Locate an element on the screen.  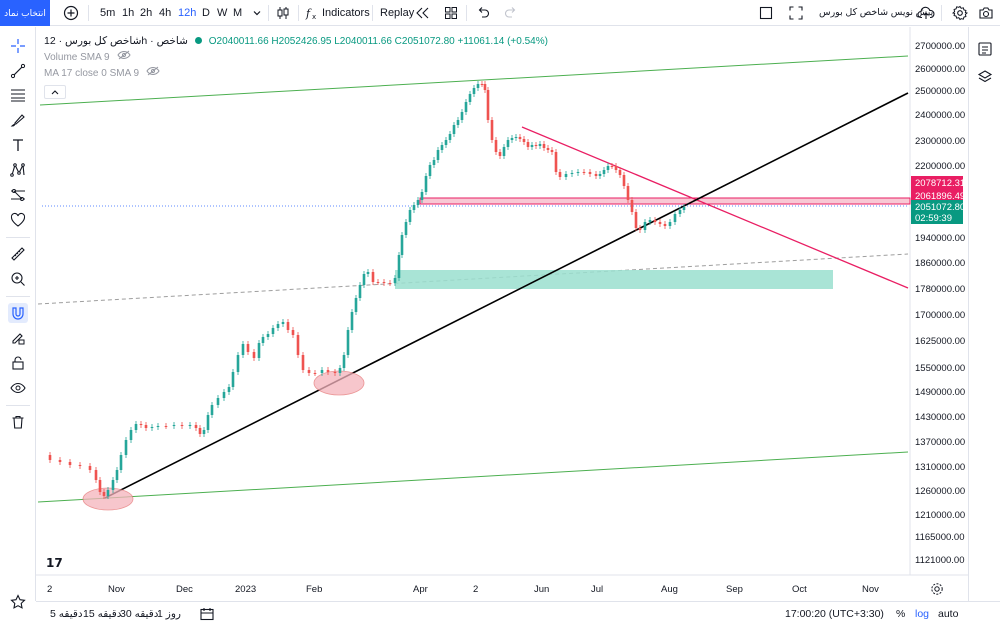
fullscreen-square-icon is located at coordinates (766, 13).